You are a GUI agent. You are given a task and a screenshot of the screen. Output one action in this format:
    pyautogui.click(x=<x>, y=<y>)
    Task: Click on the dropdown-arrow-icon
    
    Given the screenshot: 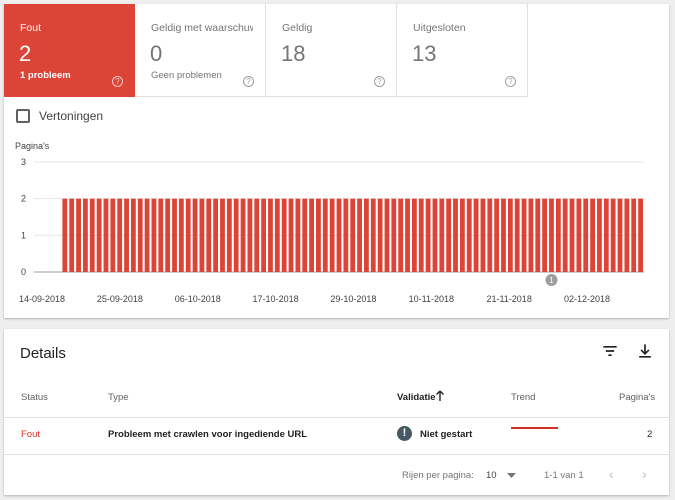 What is the action you would take?
    pyautogui.click(x=511, y=476)
    